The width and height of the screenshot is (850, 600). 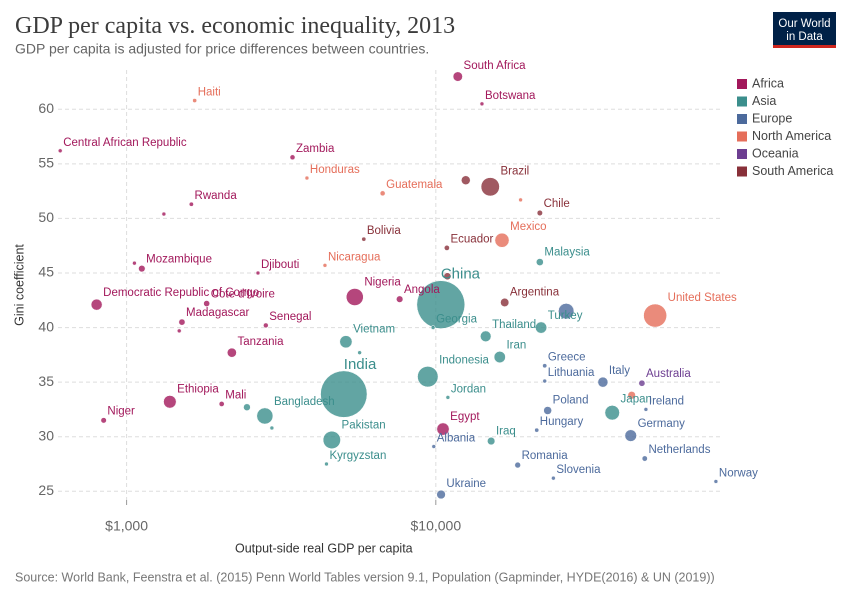 I want to click on point-label: Bangladesh, so click(x=304, y=402).